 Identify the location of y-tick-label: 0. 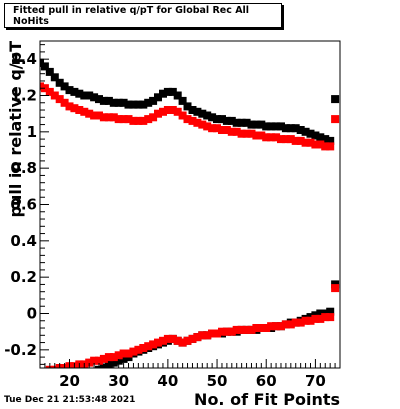
(32, 314).